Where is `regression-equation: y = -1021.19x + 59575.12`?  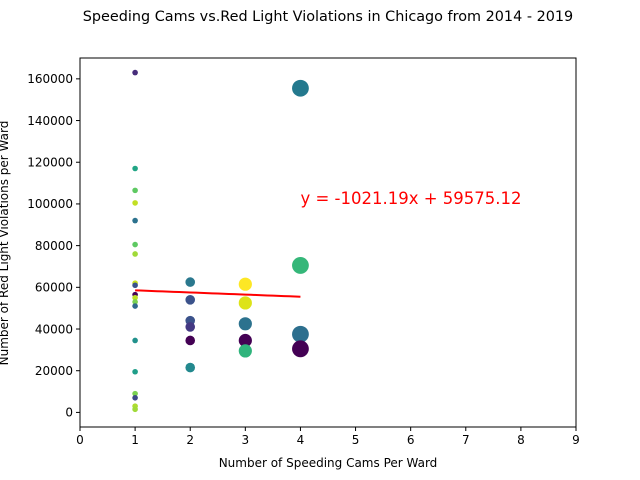
regression-equation: y = -1021.19x + 59575.12 is located at coordinates (410, 198).